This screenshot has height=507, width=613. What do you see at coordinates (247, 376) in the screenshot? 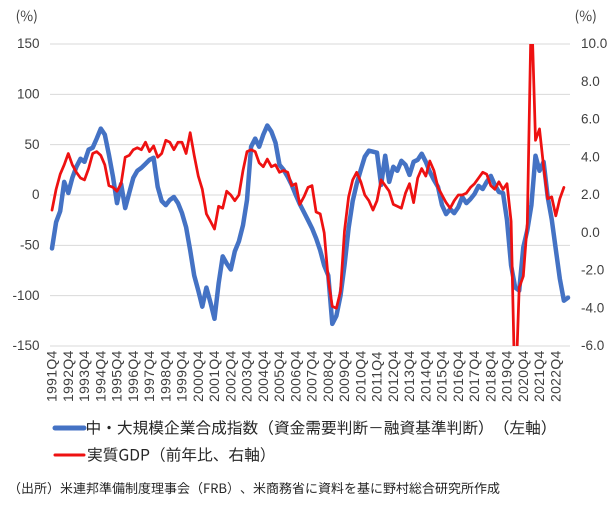
I see `svg-text: 2003Q4` at bounding box center [247, 376].